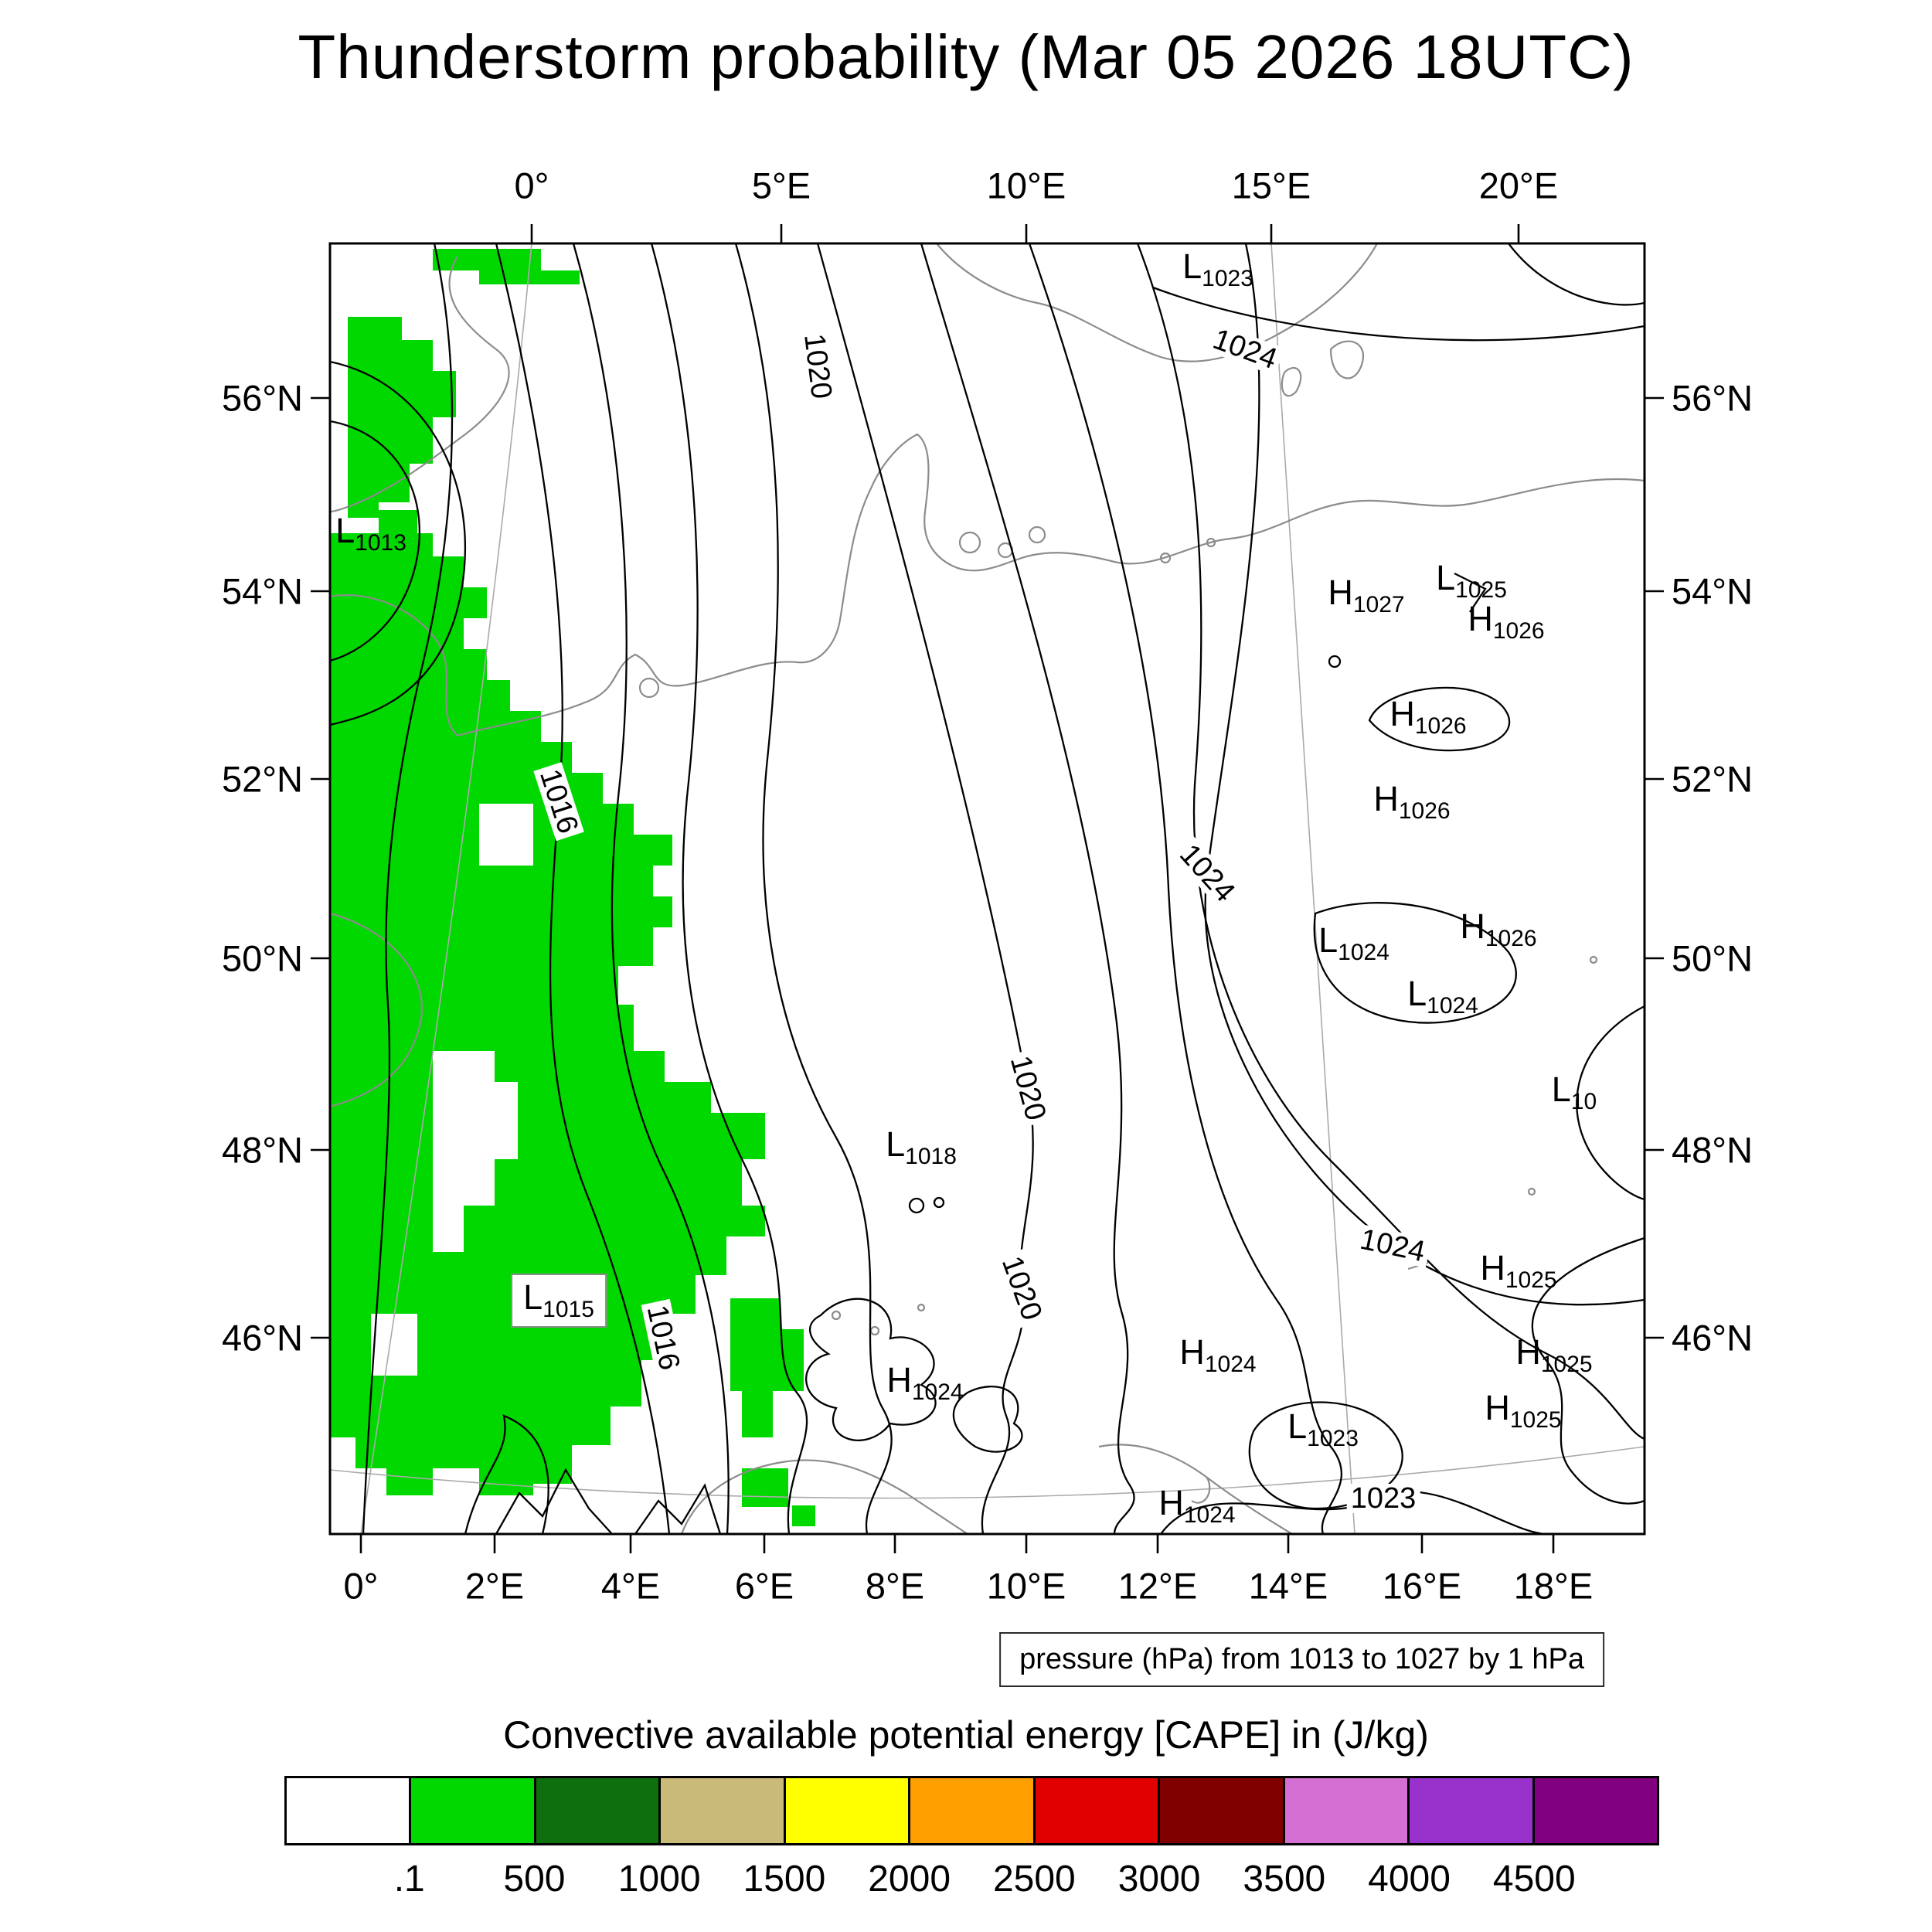  What do you see at coordinates (1227, 278) in the screenshot?
I see `pressure-value: 1023` at bounding box center [1227, 278].